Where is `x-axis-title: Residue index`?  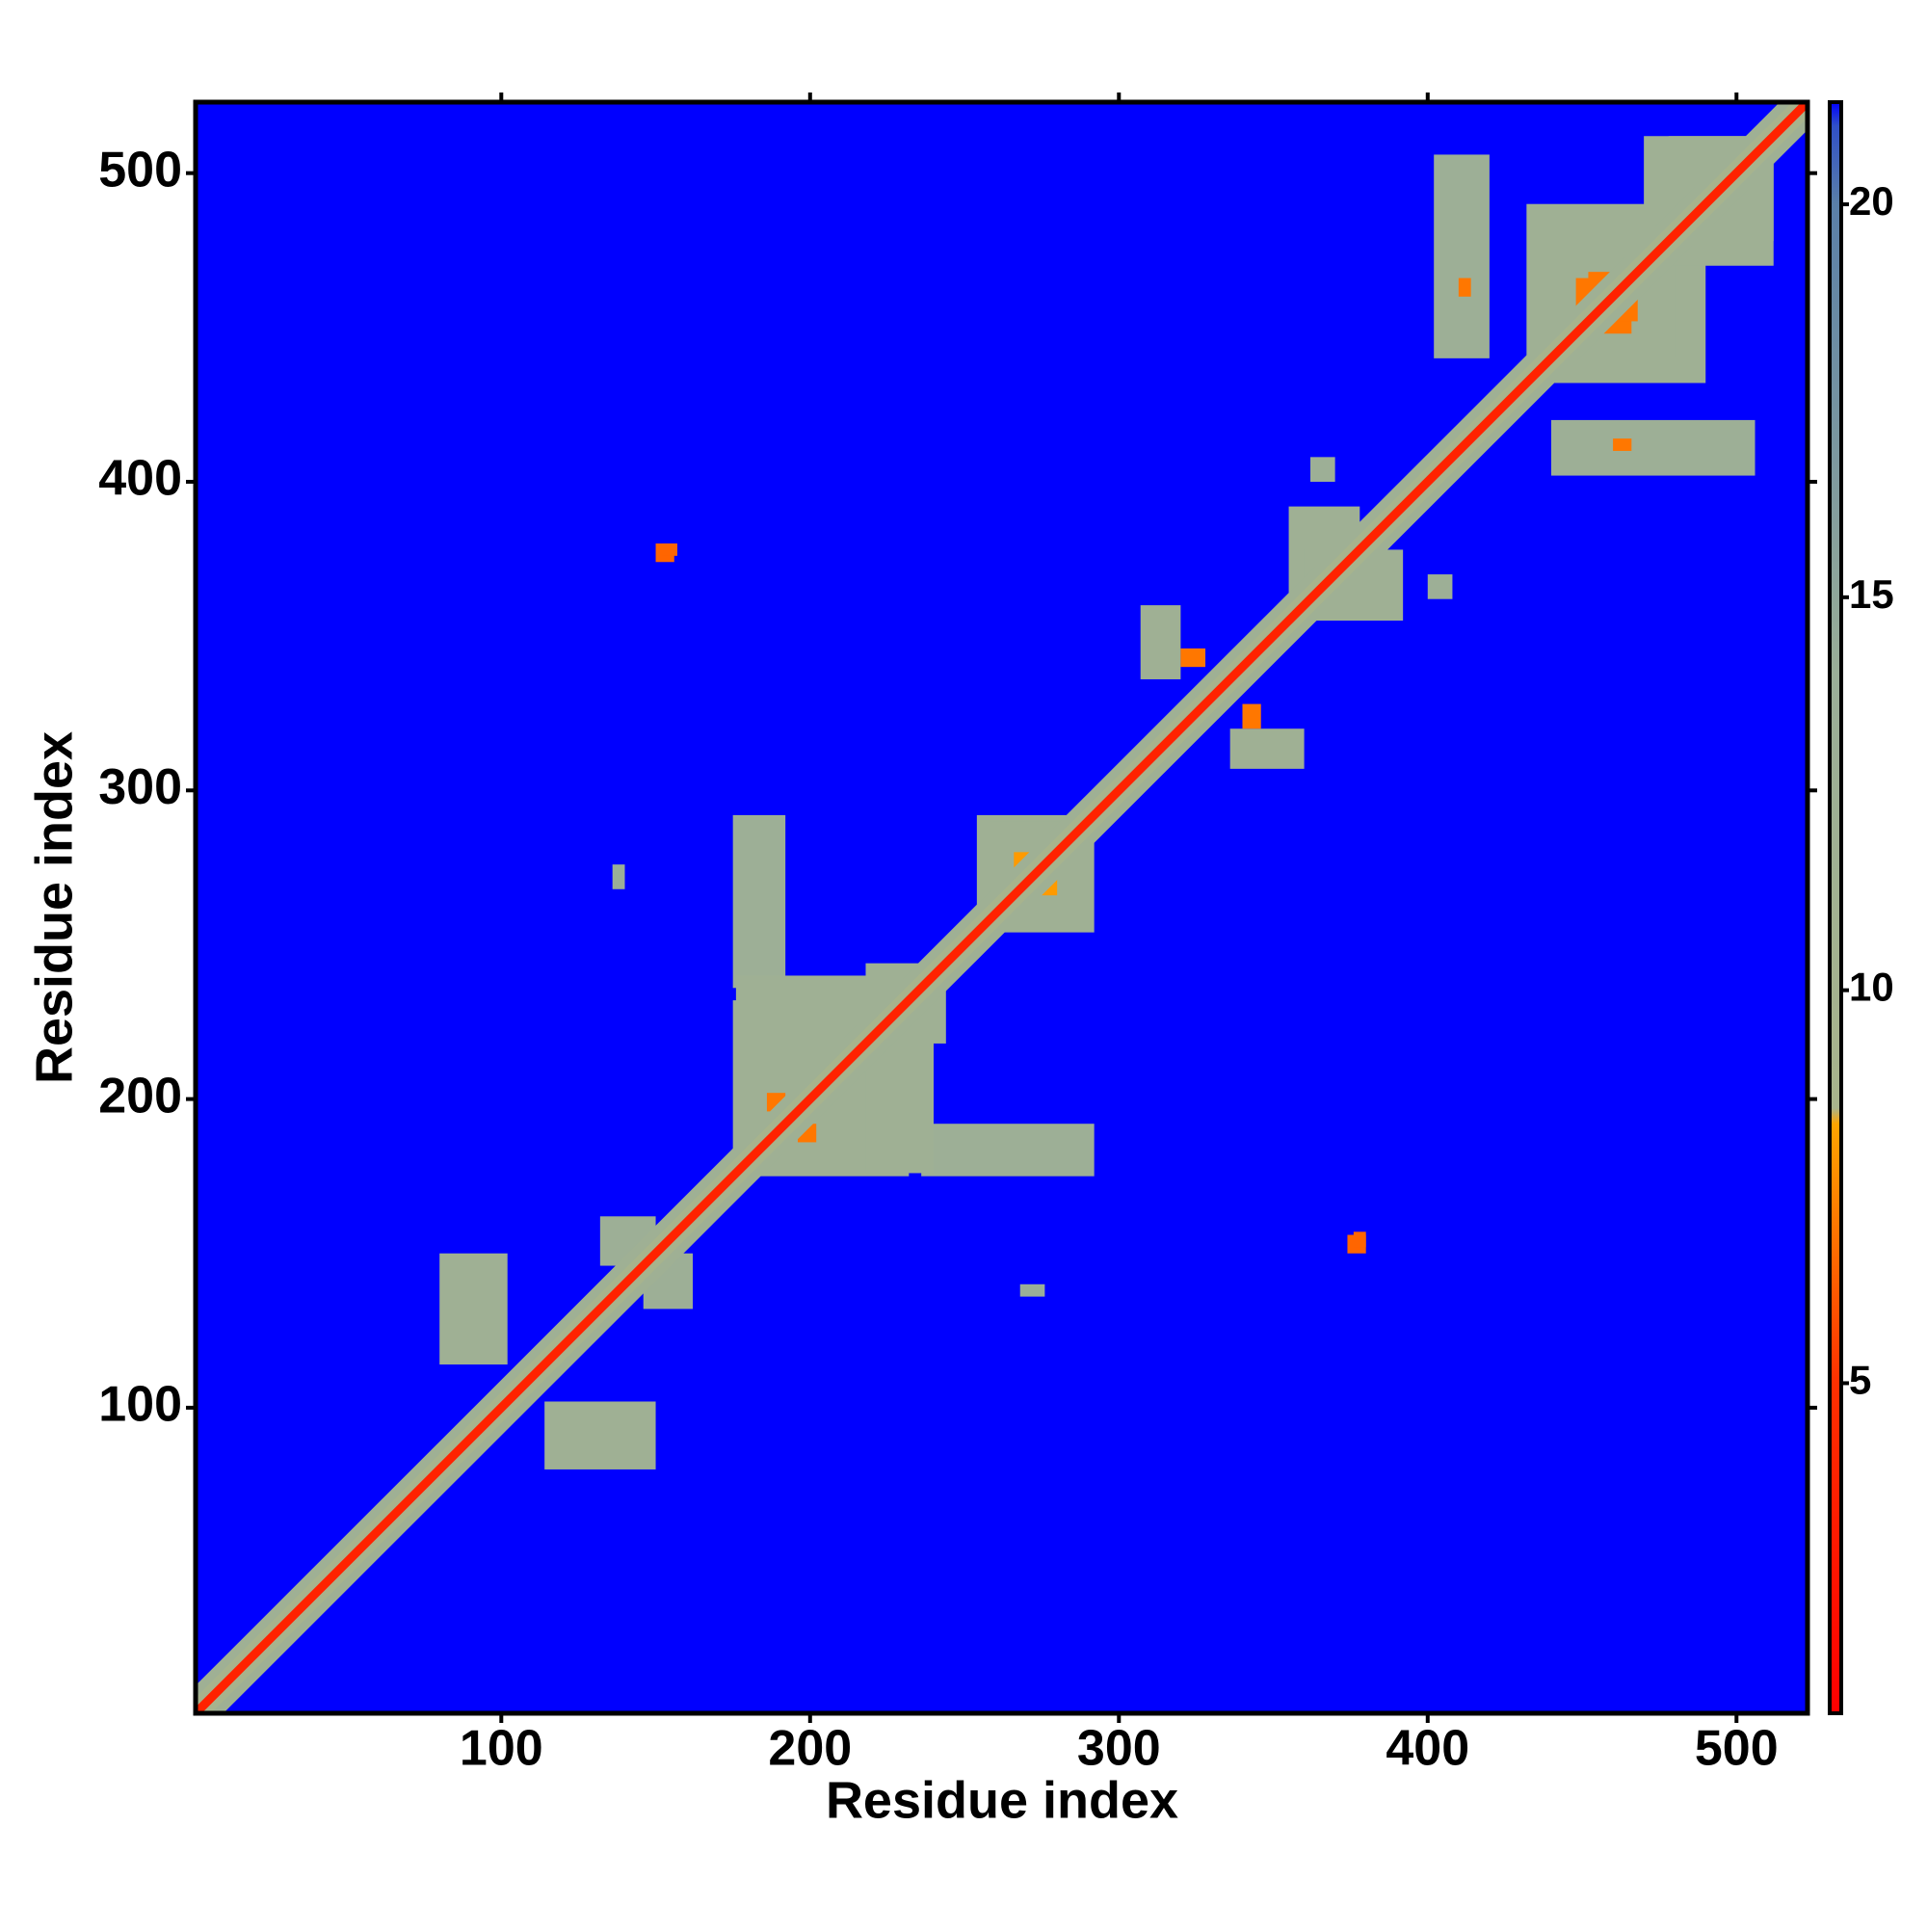 x-axis-title: Residue index is located at coordinates (1002, 1800).